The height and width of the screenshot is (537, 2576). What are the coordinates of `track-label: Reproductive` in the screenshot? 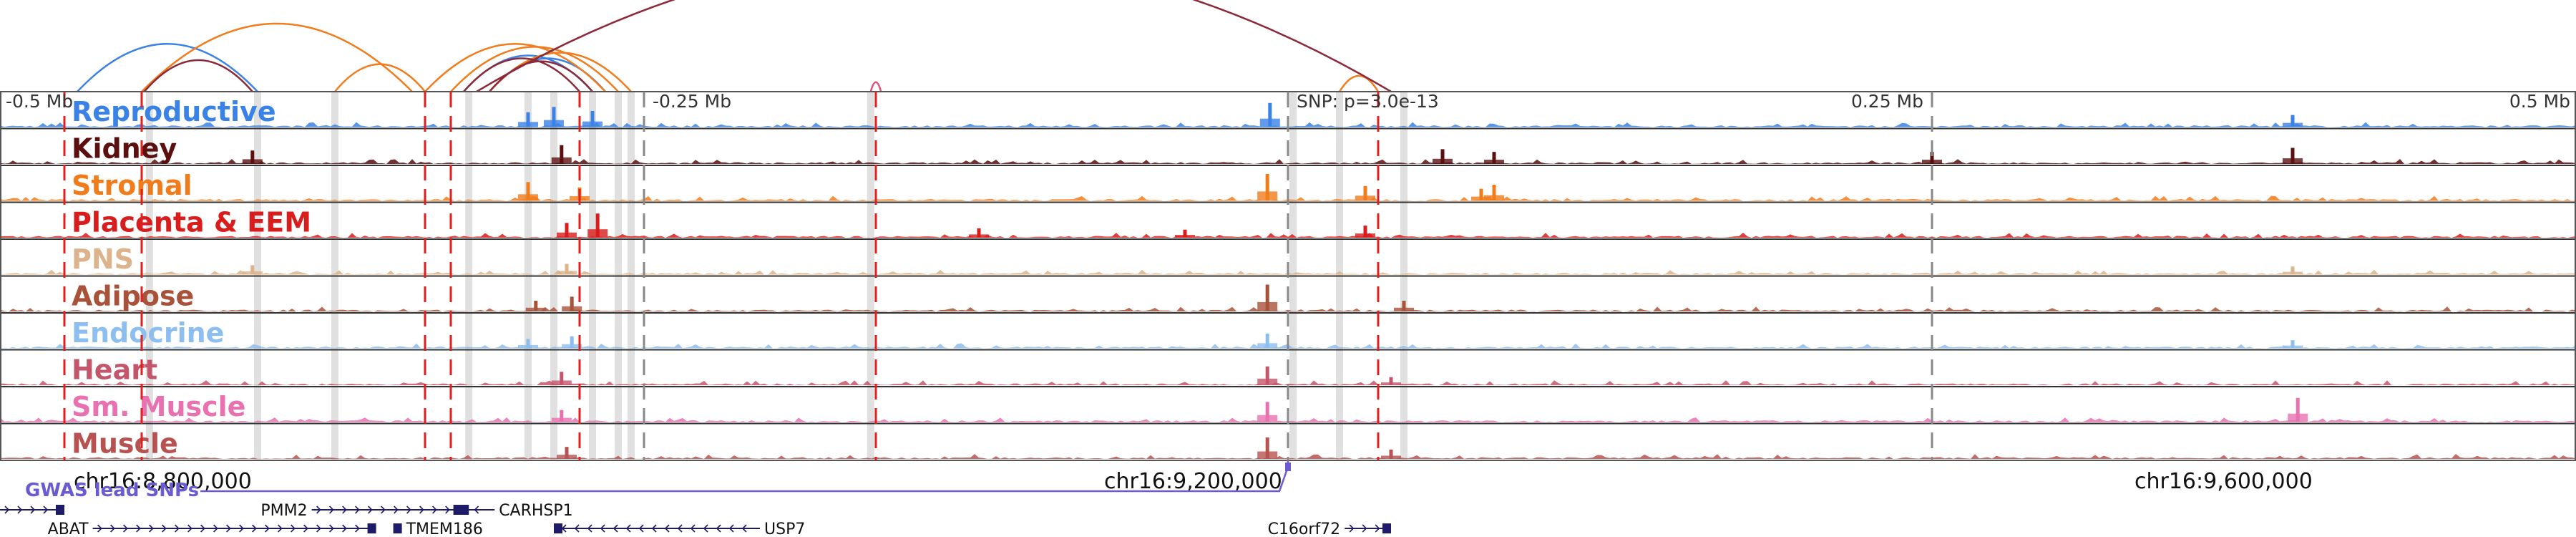 It's located at (174, 111).